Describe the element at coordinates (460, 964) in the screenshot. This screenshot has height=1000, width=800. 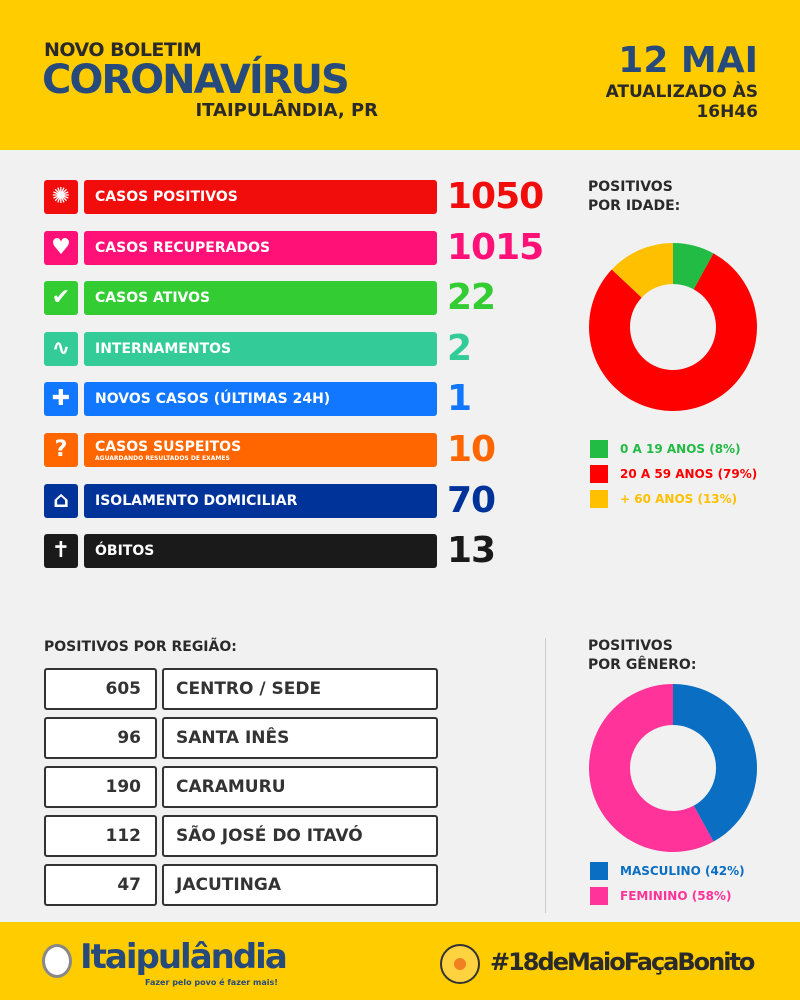
I see `flower-icon` at that location.